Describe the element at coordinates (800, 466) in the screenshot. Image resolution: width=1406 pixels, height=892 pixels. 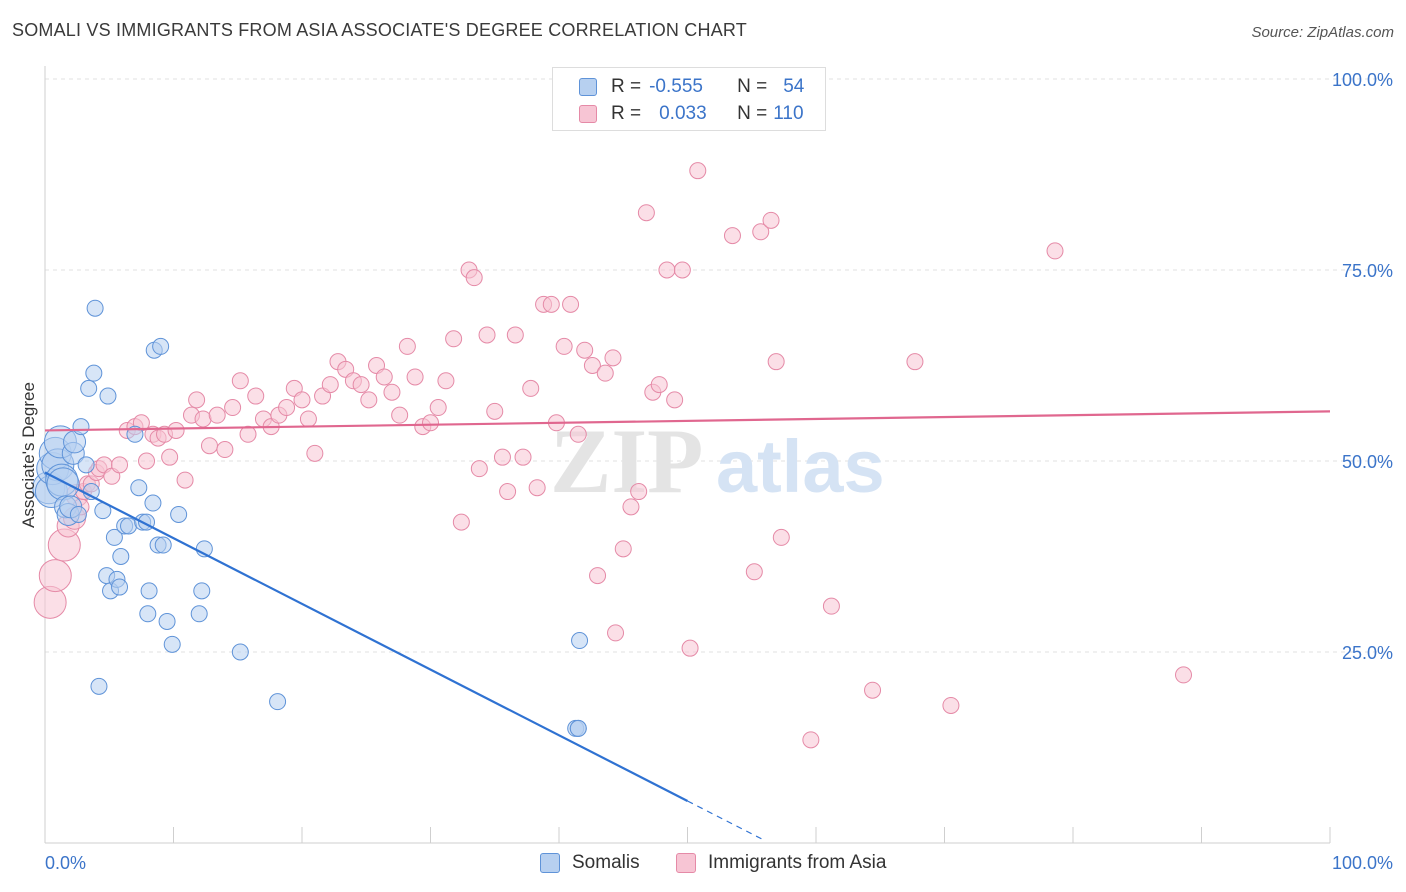
I see `watermark-atlas: atlas` at that location.